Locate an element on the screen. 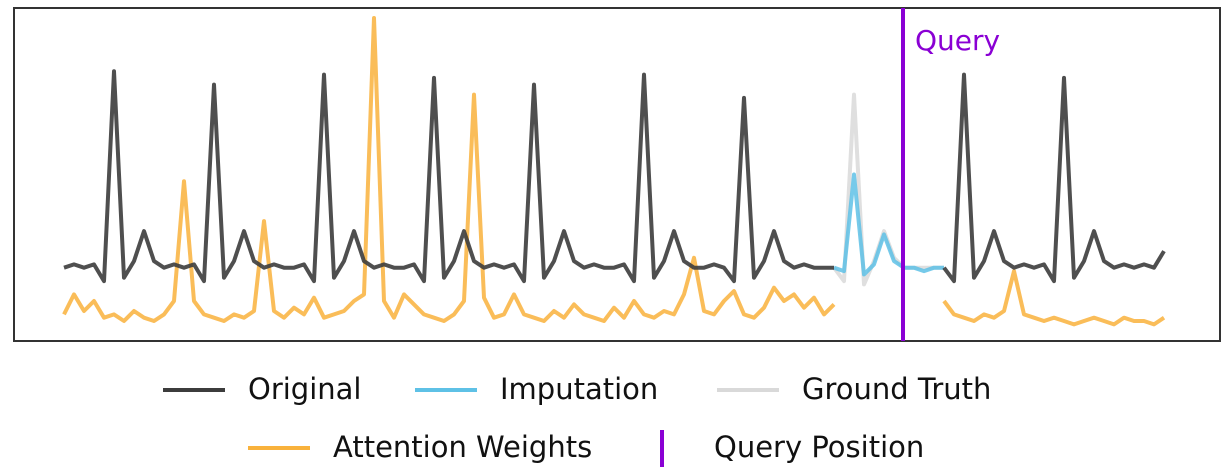  legend-label: Attention Weights is located at coordinates (462, 447).